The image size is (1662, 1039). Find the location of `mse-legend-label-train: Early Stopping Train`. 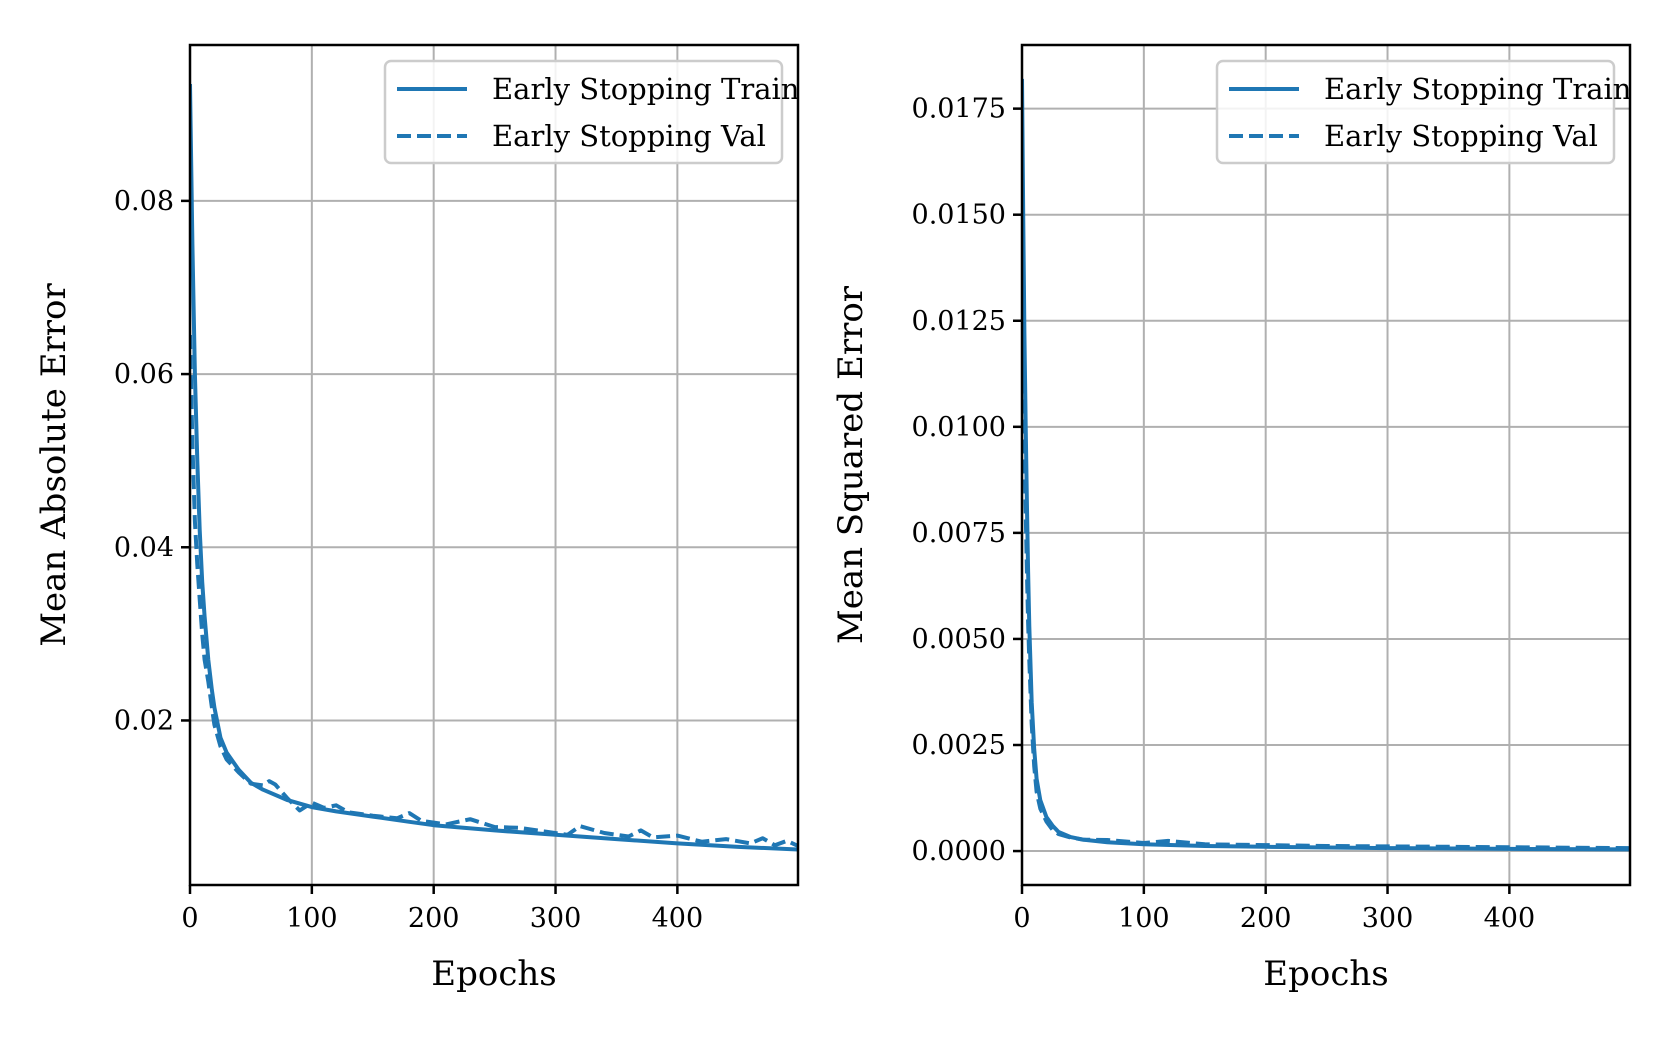

mse-legend-label-train: Early Stopping Train is located at coordinates (1478, 89).